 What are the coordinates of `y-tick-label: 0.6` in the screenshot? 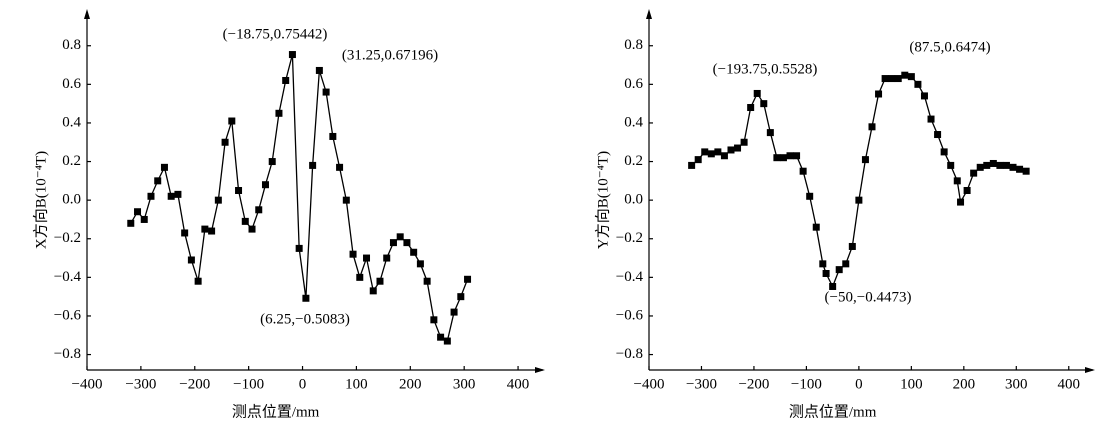 It's located at (71, 84).